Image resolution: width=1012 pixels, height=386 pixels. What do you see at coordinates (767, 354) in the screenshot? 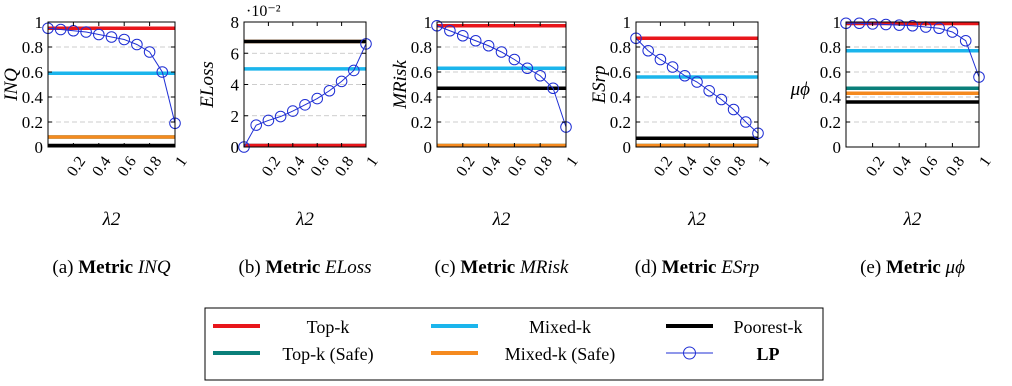
I see `legend-label-lp: LP` at bounding box center [767, 354].